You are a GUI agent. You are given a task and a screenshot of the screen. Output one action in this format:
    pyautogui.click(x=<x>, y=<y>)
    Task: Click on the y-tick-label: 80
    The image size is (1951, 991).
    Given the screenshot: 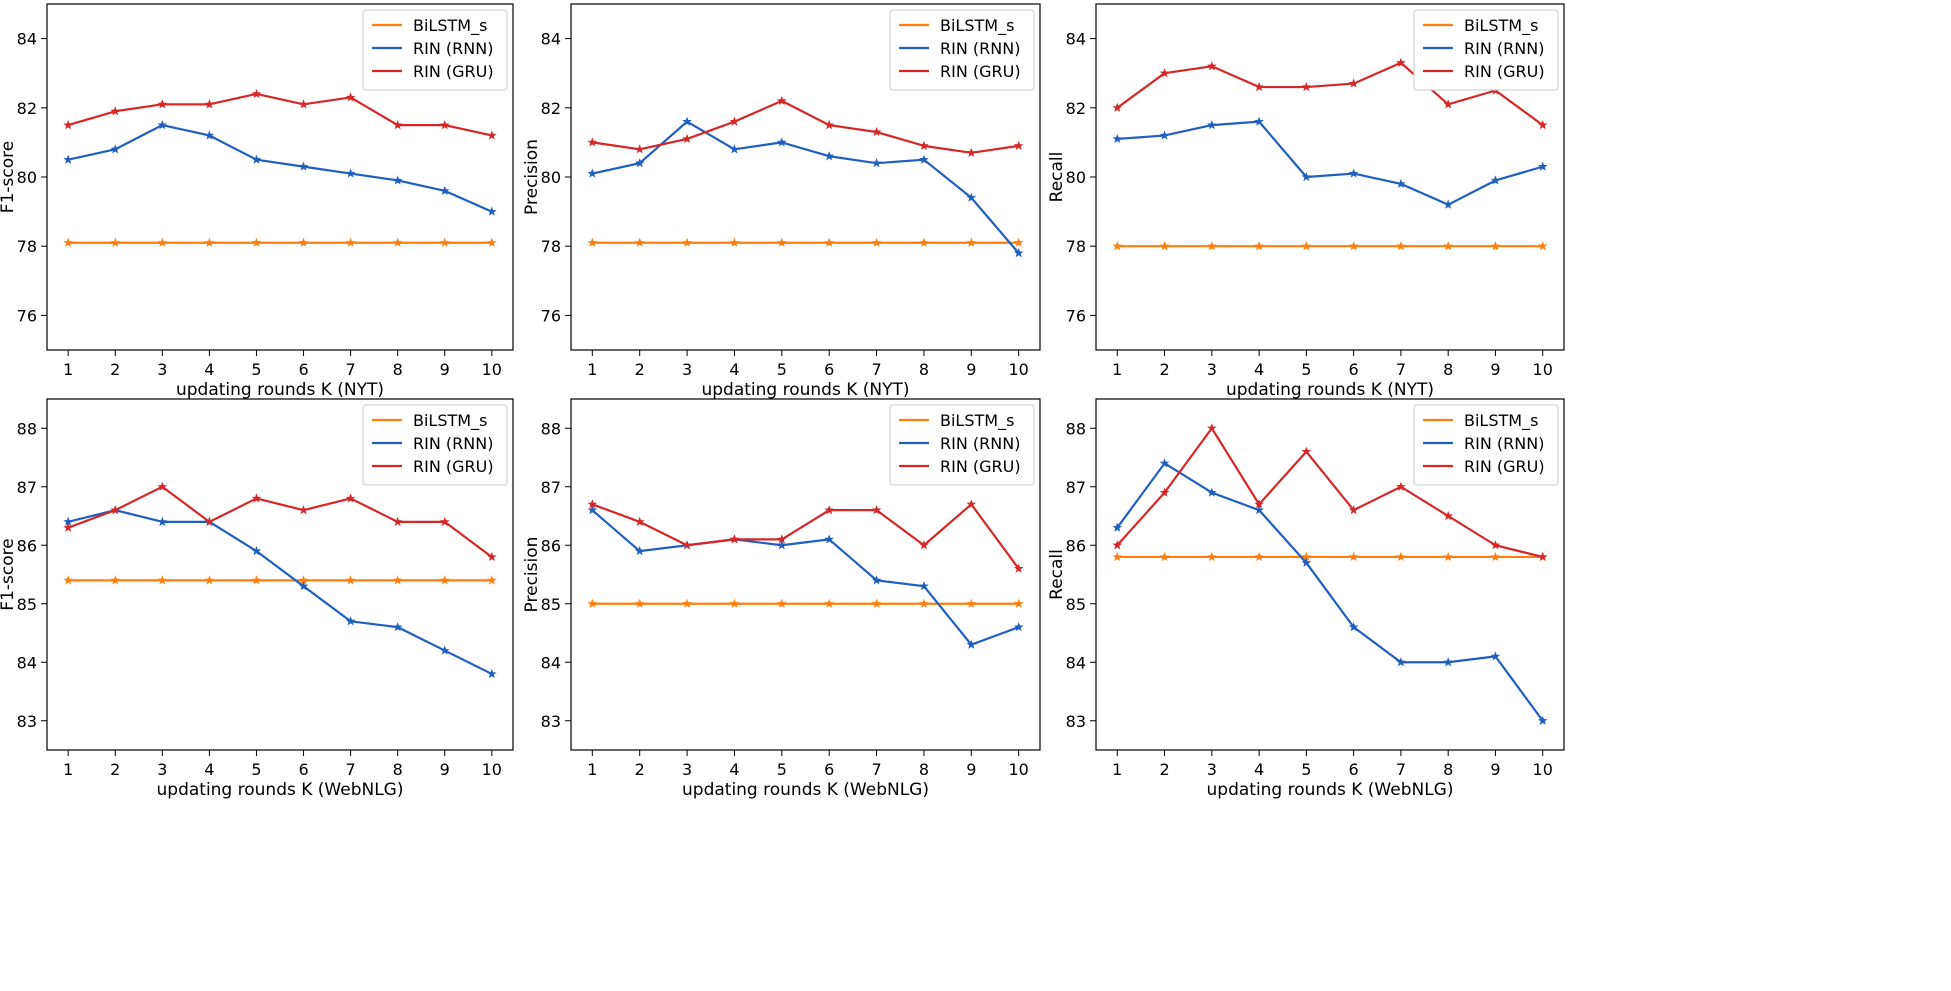 What is the action you would take?
    pyautogui.click(x=27, y=177)
    